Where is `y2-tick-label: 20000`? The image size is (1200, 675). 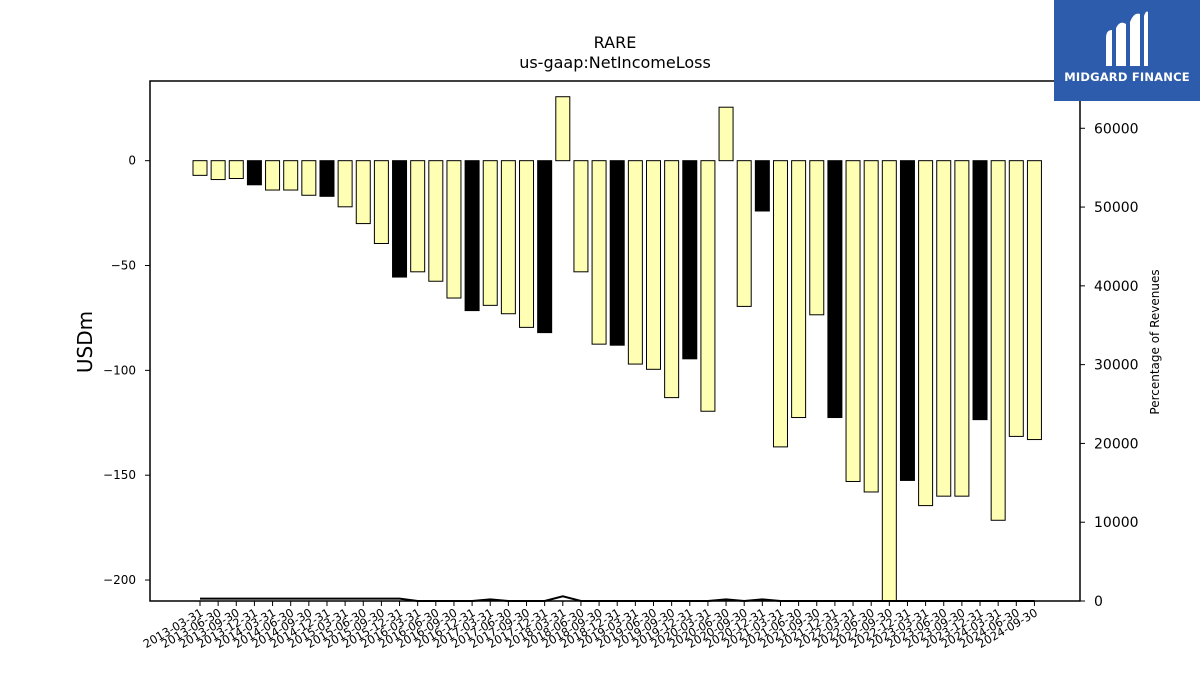 y2-tick-label: 20000 is located at coordinates (1116, 444).